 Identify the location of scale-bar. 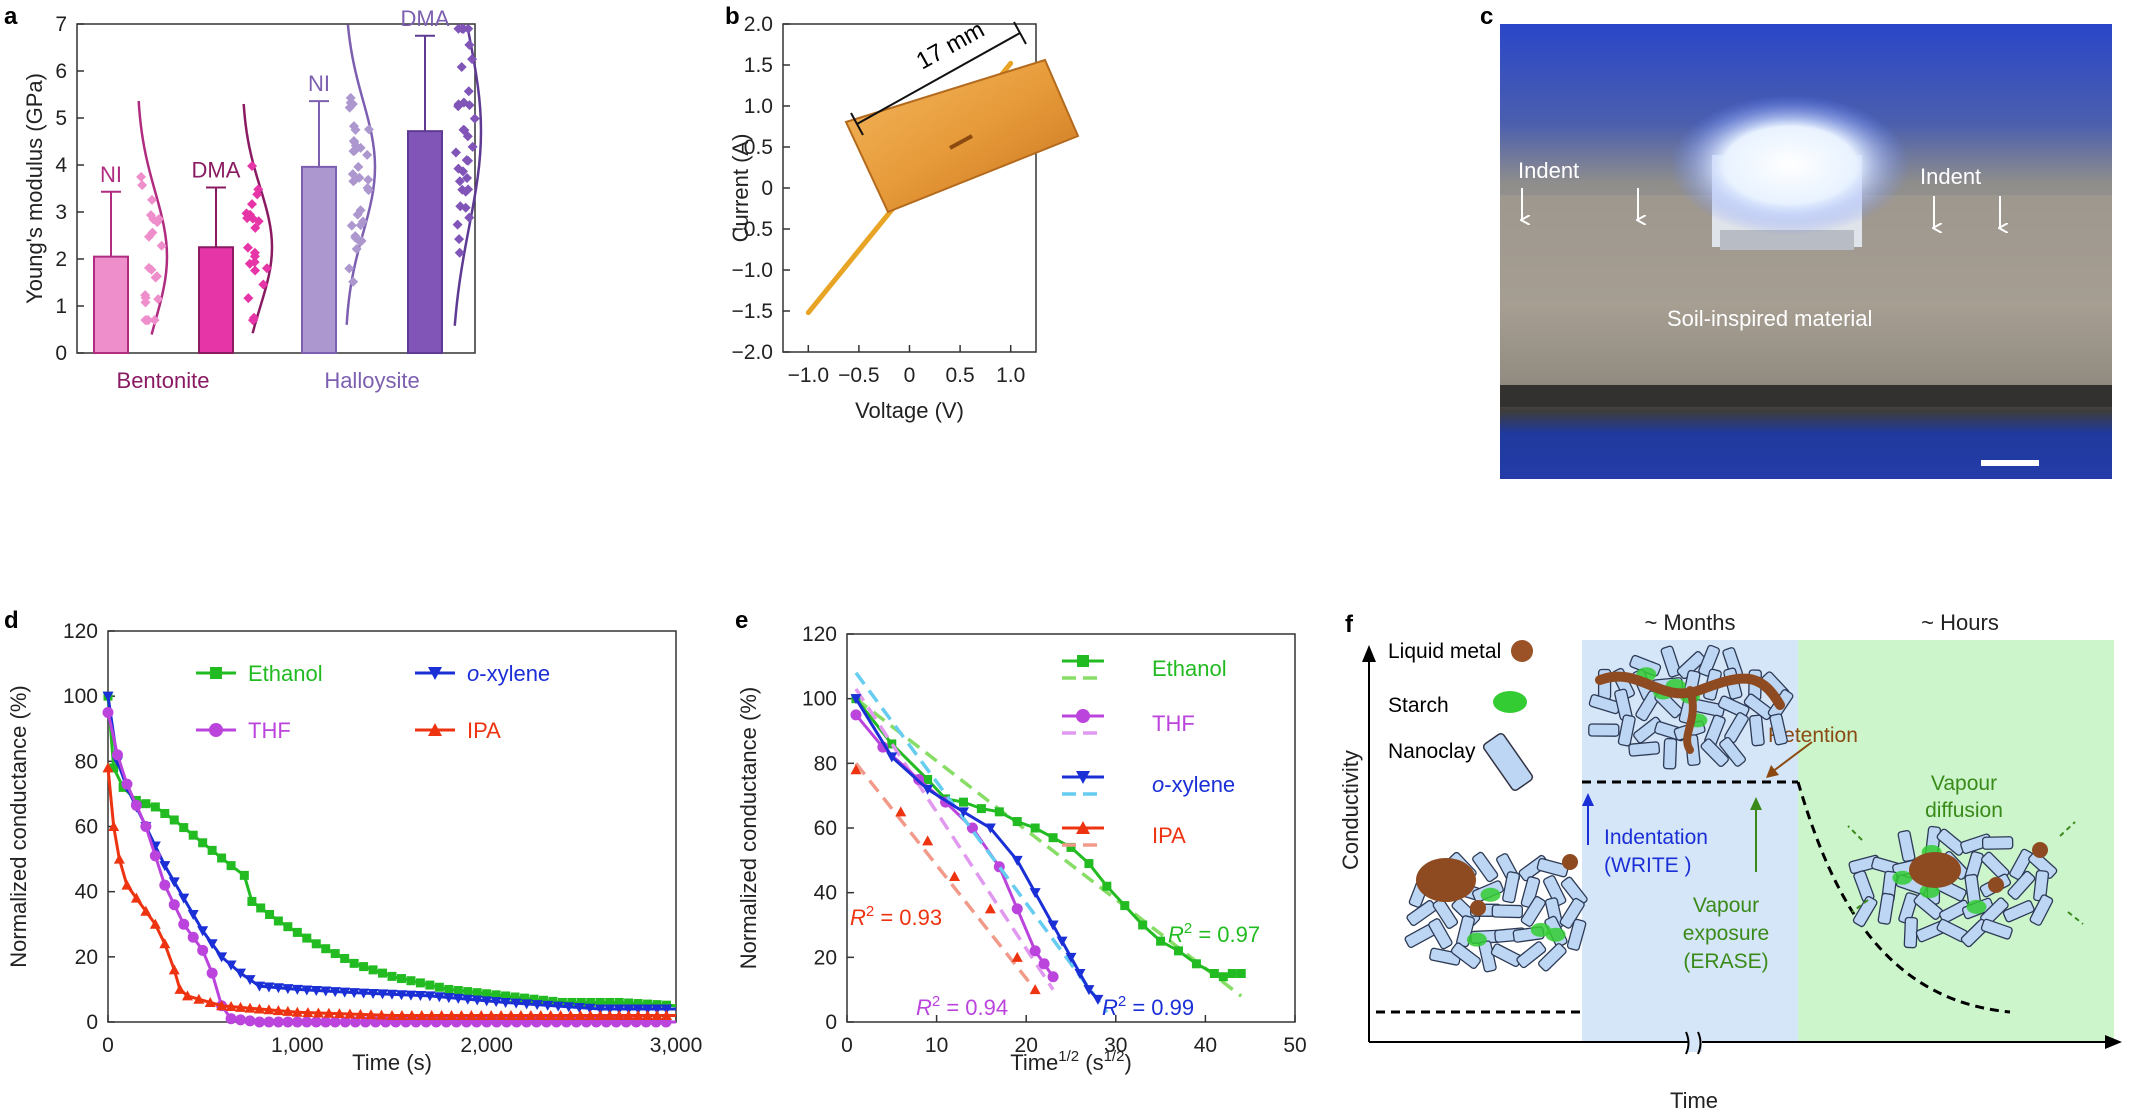
(2010, 463).